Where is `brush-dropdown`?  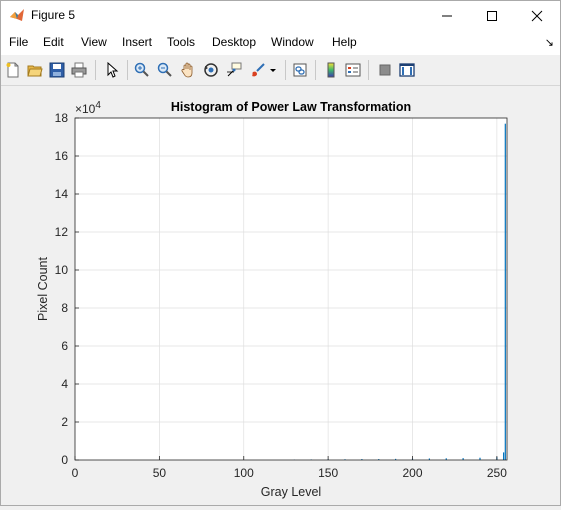 brush-dropdown is located at coordinates (273, 70).